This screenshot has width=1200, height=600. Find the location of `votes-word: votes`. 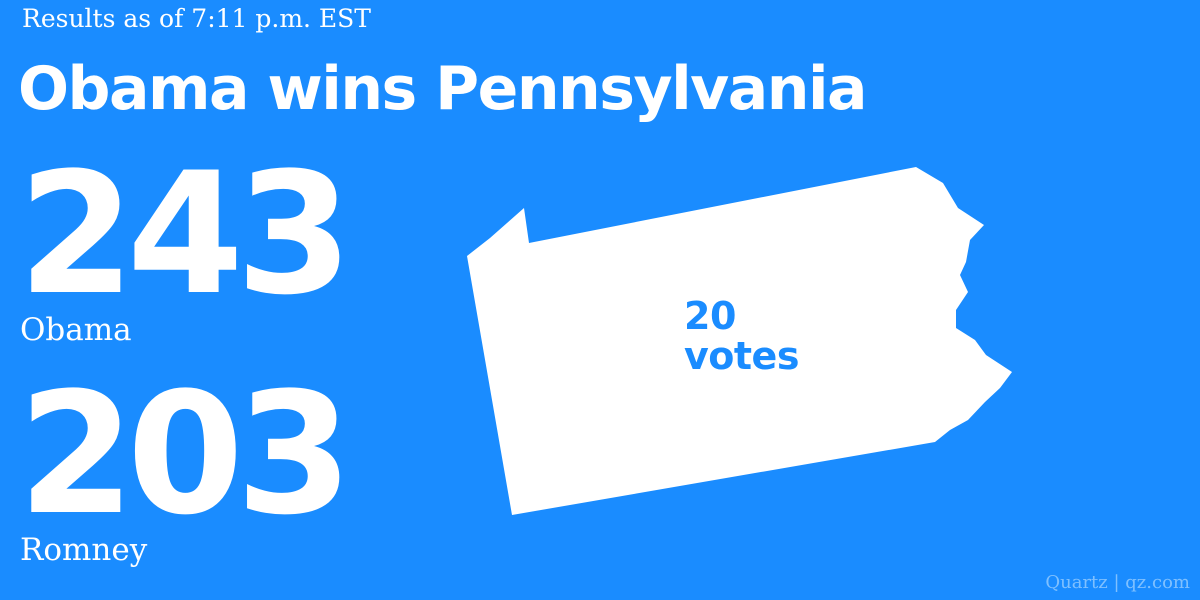

votes-word: votes is located at coordinates (741, 356).